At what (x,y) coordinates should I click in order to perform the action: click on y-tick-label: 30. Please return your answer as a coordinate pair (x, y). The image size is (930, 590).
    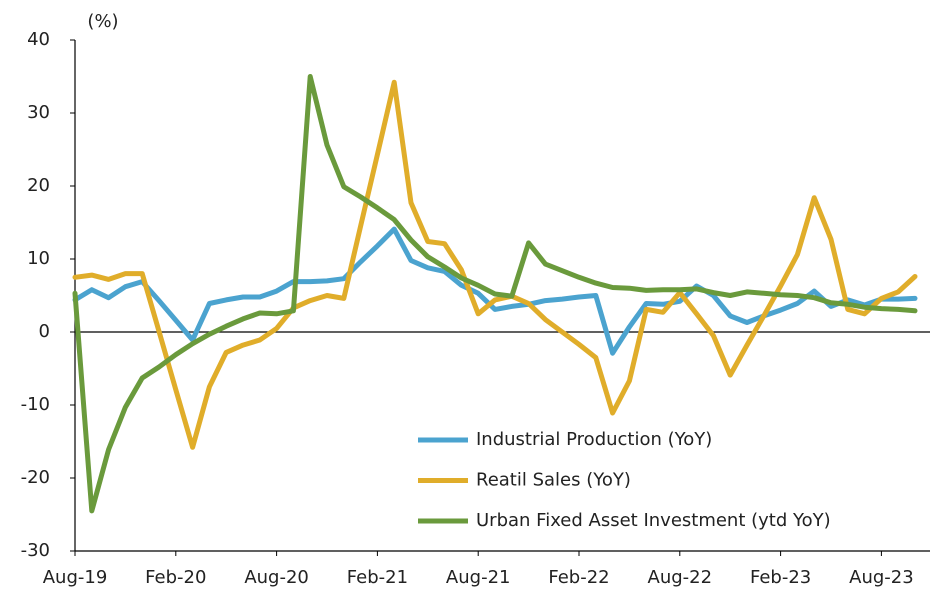
    Looking at the image, I should click on (38, 112).